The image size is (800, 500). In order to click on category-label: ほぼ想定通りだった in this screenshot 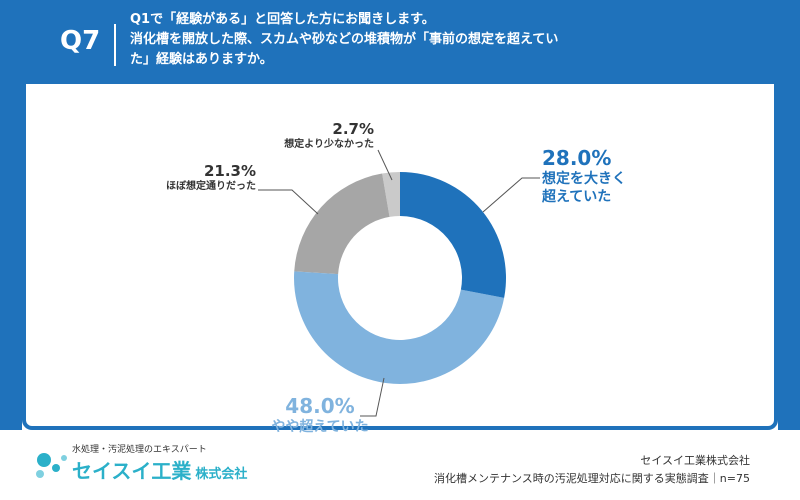, I will do `click(211, 186)`.